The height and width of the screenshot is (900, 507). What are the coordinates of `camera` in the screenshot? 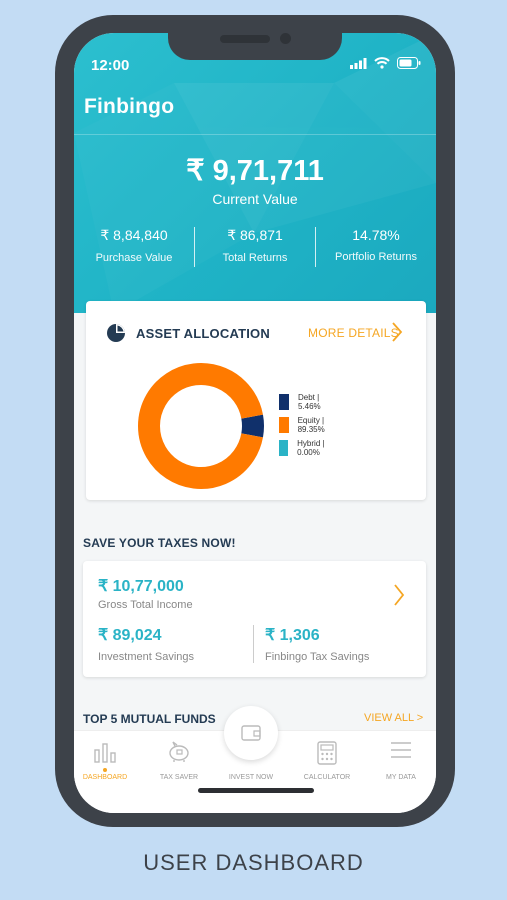 It's located at (285, 38).